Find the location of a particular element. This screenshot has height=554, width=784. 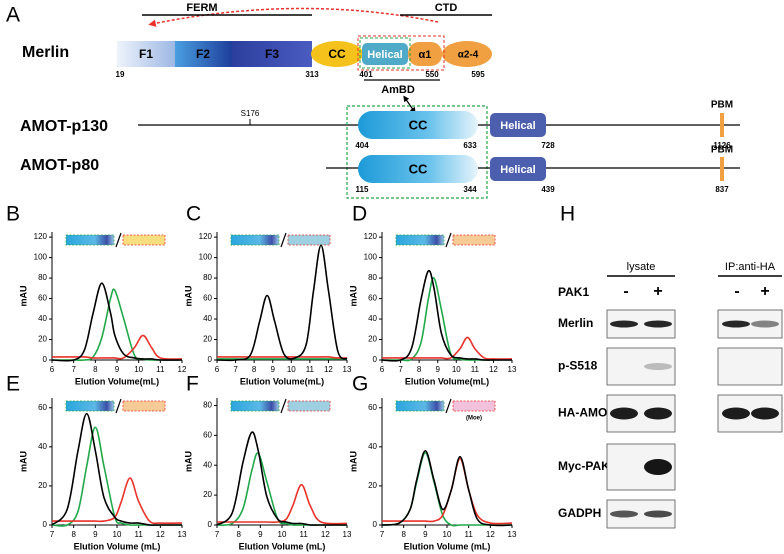

x-tick-label: 11 is located at coordinates (475, 369).